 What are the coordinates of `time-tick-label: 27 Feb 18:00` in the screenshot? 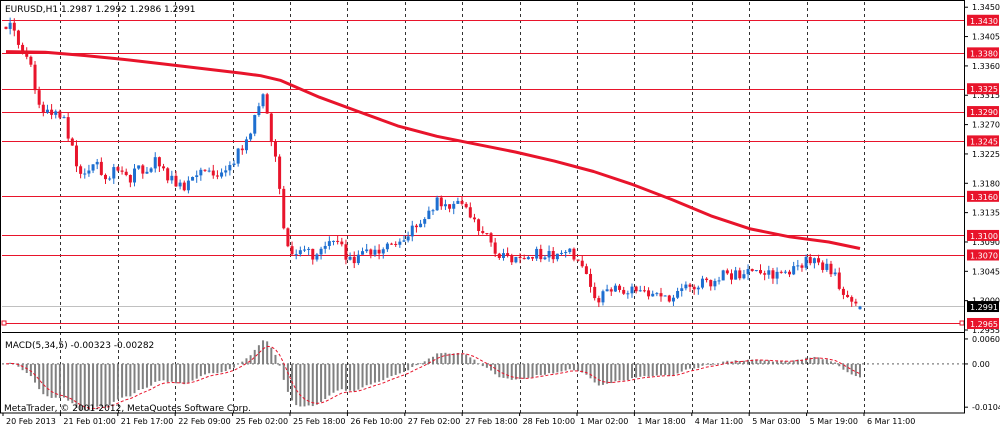 It's located at (491, 421).